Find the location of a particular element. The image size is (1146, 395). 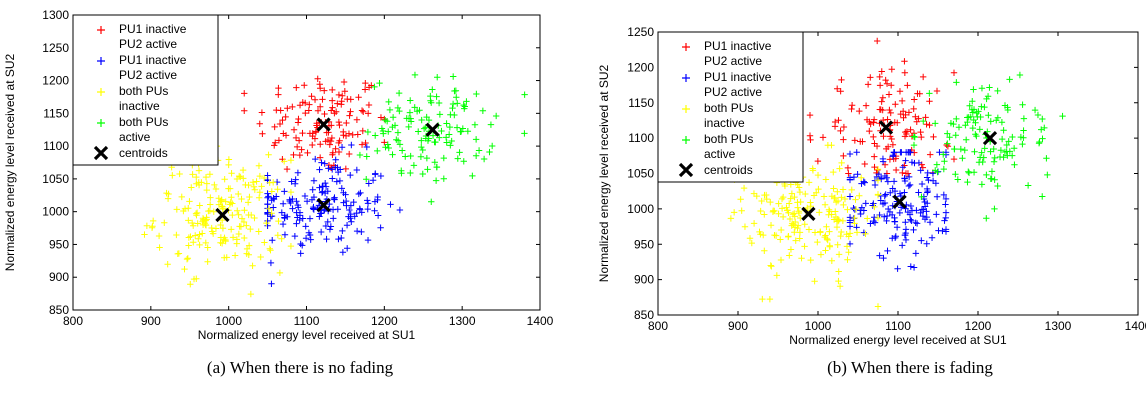

y-tick-label: 1200 is located at coordinates (55, 81).